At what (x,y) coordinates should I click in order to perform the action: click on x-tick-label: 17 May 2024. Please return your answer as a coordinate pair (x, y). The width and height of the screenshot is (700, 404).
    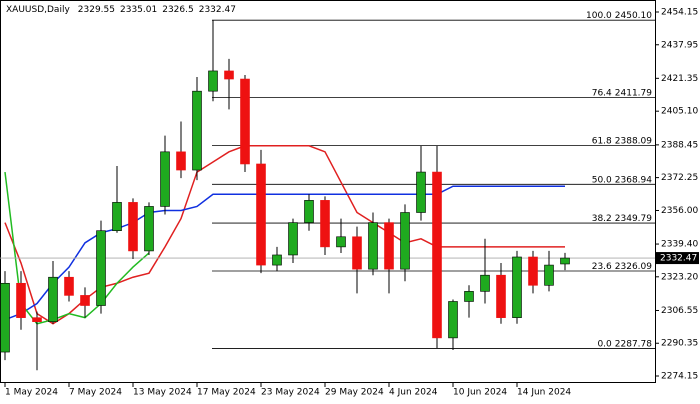
    Looking at the image, I should click on (226, 393).